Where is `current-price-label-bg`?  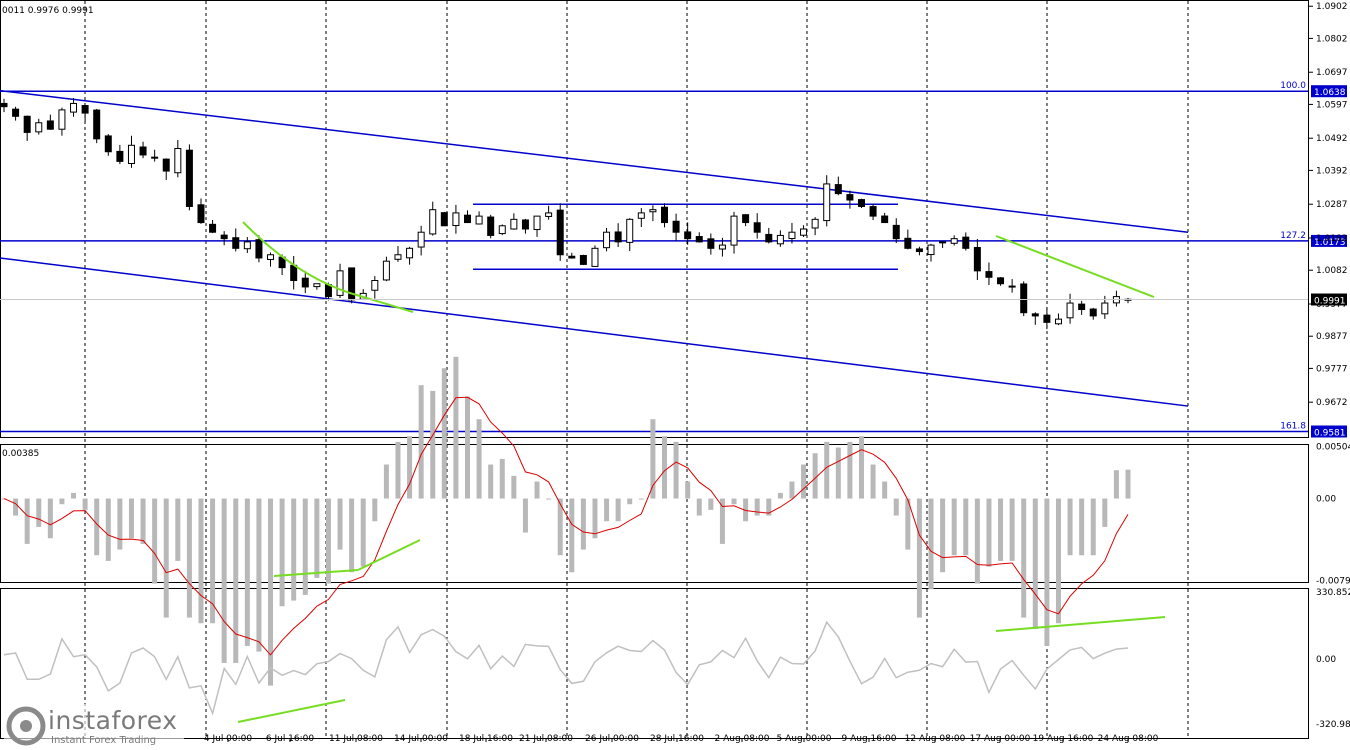
current-price-label-bg is located at coordinates (1329, 299).